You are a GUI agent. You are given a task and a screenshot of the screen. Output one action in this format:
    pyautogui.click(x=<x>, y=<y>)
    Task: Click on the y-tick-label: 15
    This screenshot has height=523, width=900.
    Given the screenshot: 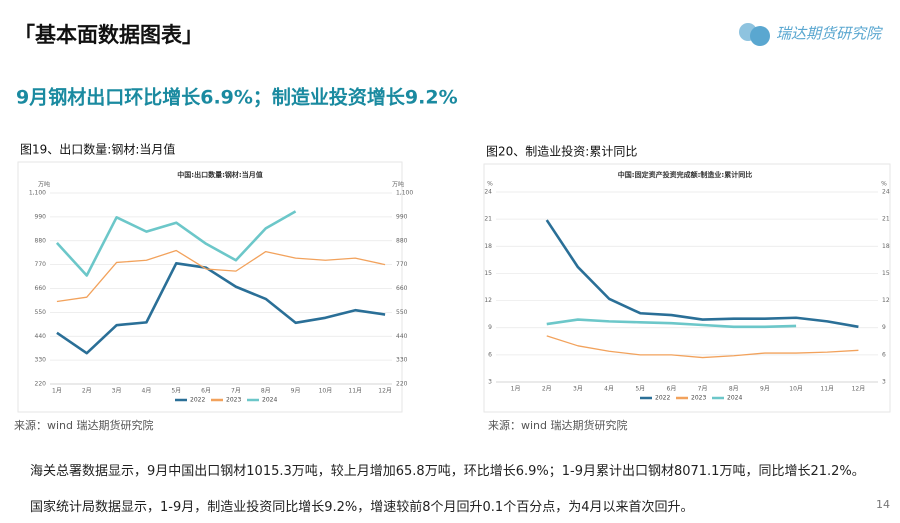 What is the action you would take?
    pyautogui.click(x=488, y=273)
    